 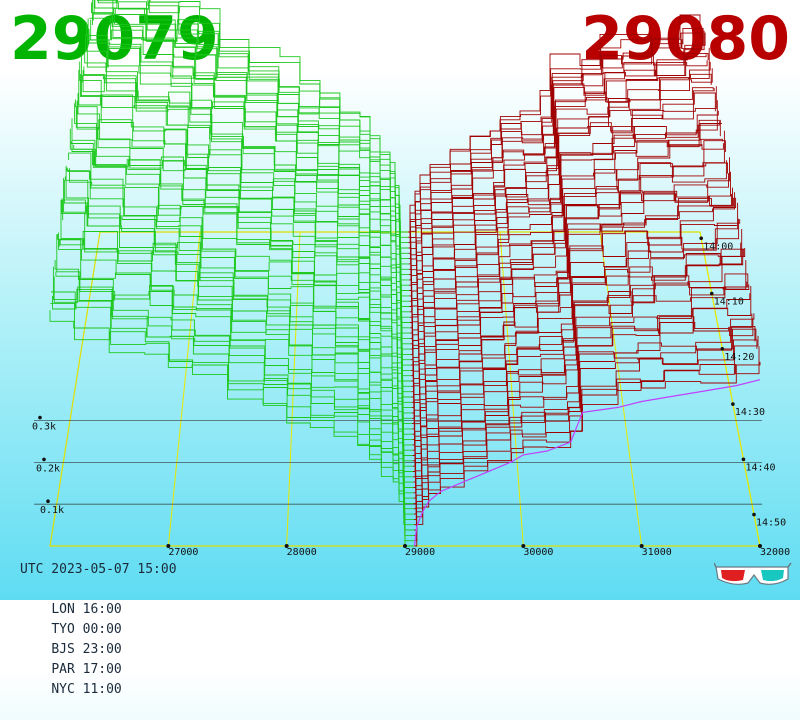 What do you see at coordinates (183, 552) in the screenshot?
I see `price-tick-label: 27000` at bounding box center [183, 552].